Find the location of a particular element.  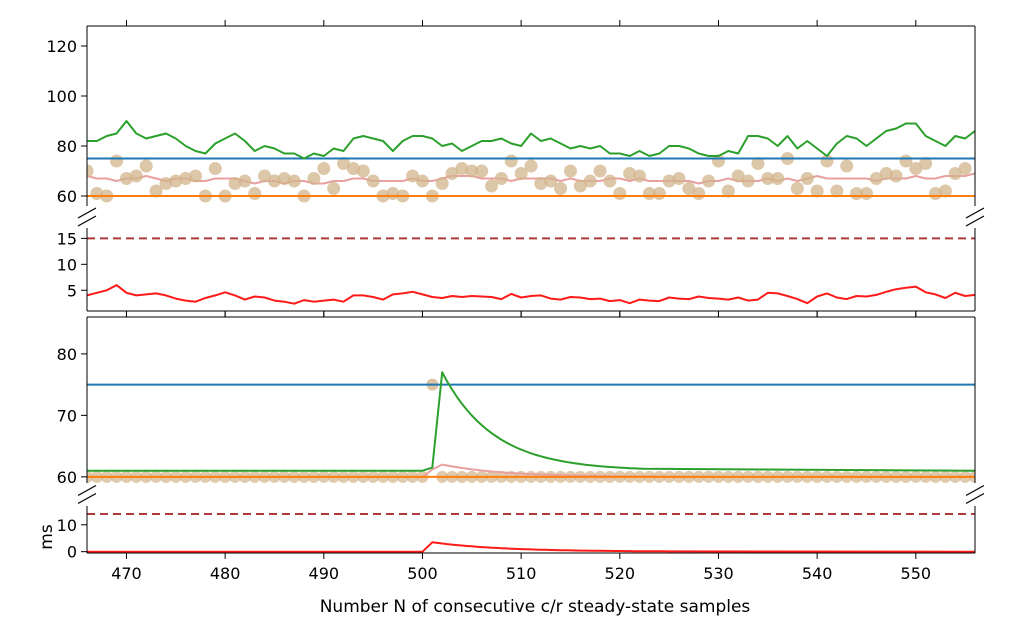

x-tick-label-6: 530 is located at coordinates (718, 573).